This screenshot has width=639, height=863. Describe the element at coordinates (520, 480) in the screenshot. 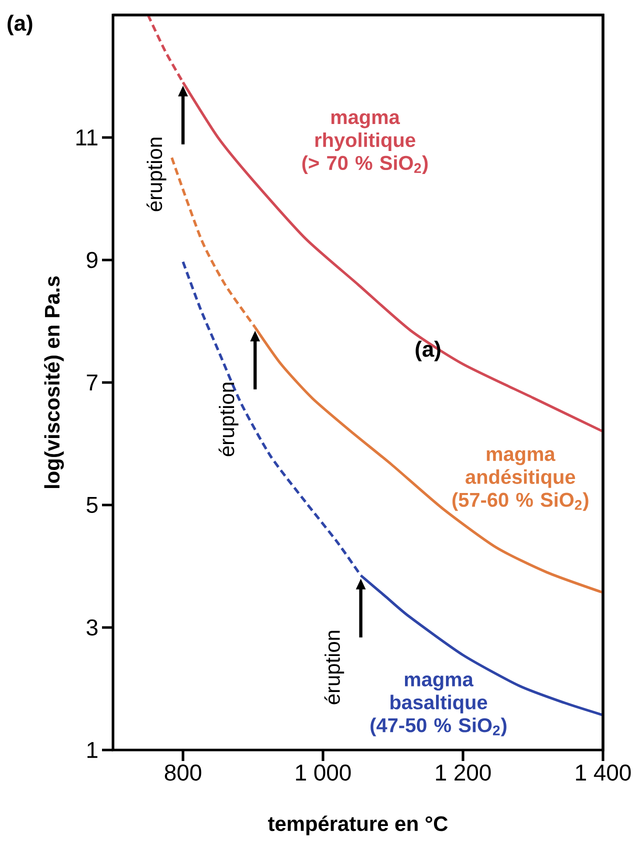

I see `series-label: magma andésitique (57-60 % SiO$_{2}$)` at that location.